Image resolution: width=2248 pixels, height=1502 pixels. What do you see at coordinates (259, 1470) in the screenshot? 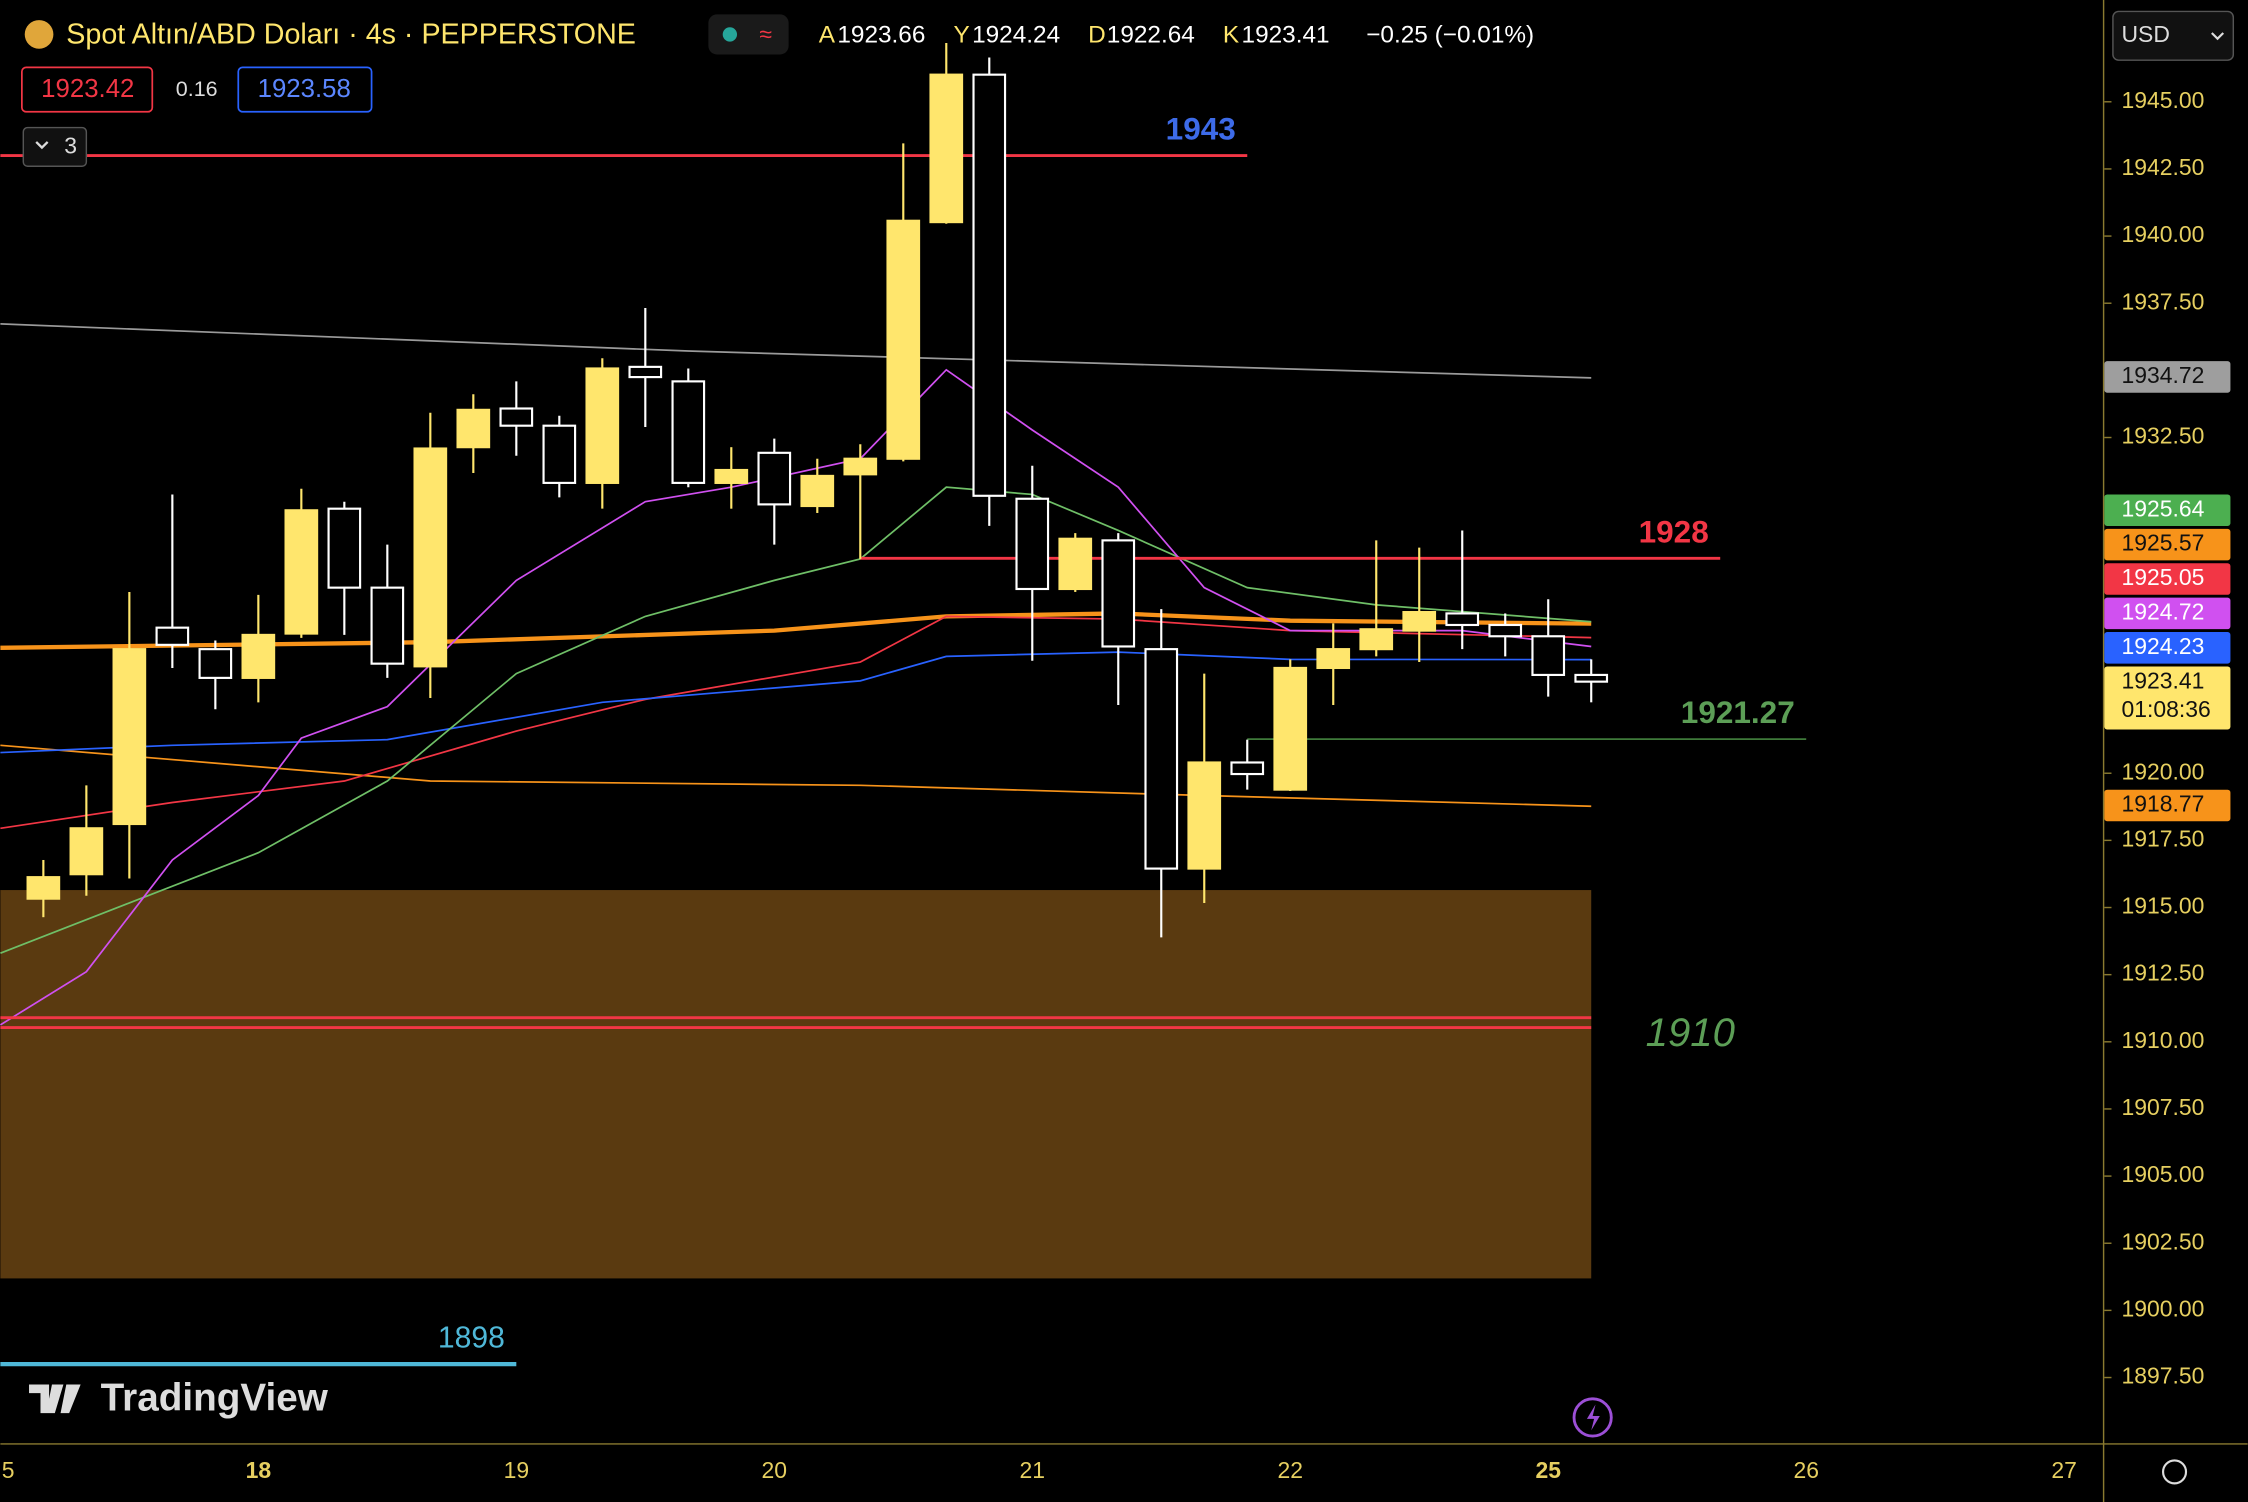
I see `x-tick-label: 18` at bounding box center [259, 1470].